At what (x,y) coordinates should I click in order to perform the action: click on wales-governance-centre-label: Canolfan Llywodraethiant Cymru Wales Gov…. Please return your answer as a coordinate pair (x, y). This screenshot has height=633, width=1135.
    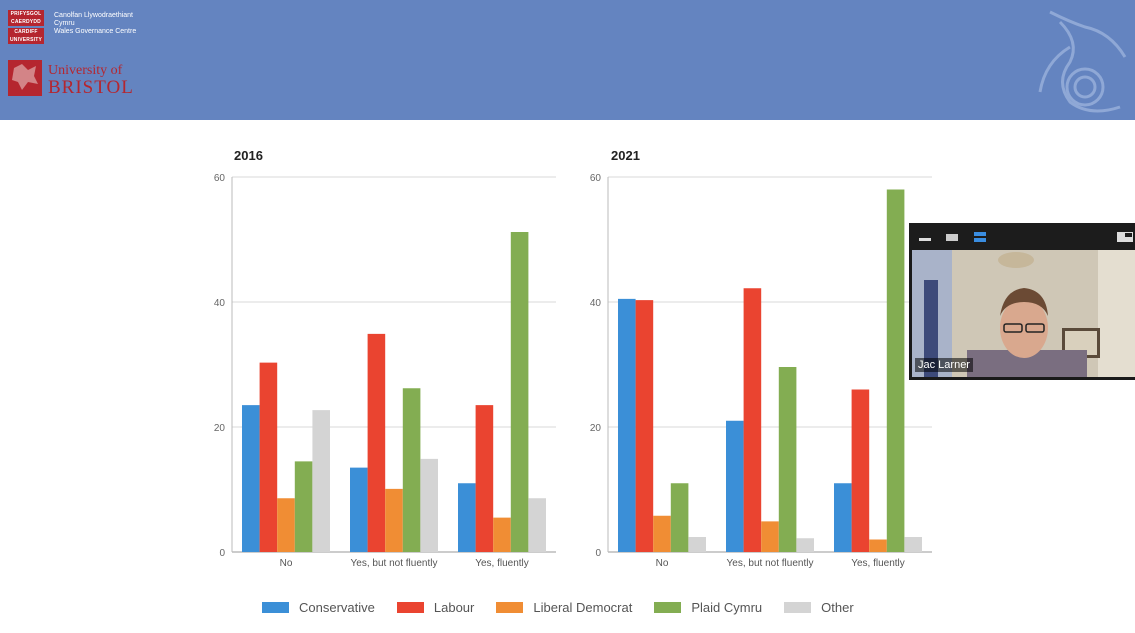
    Looking at the image, I should click on (99, 24).